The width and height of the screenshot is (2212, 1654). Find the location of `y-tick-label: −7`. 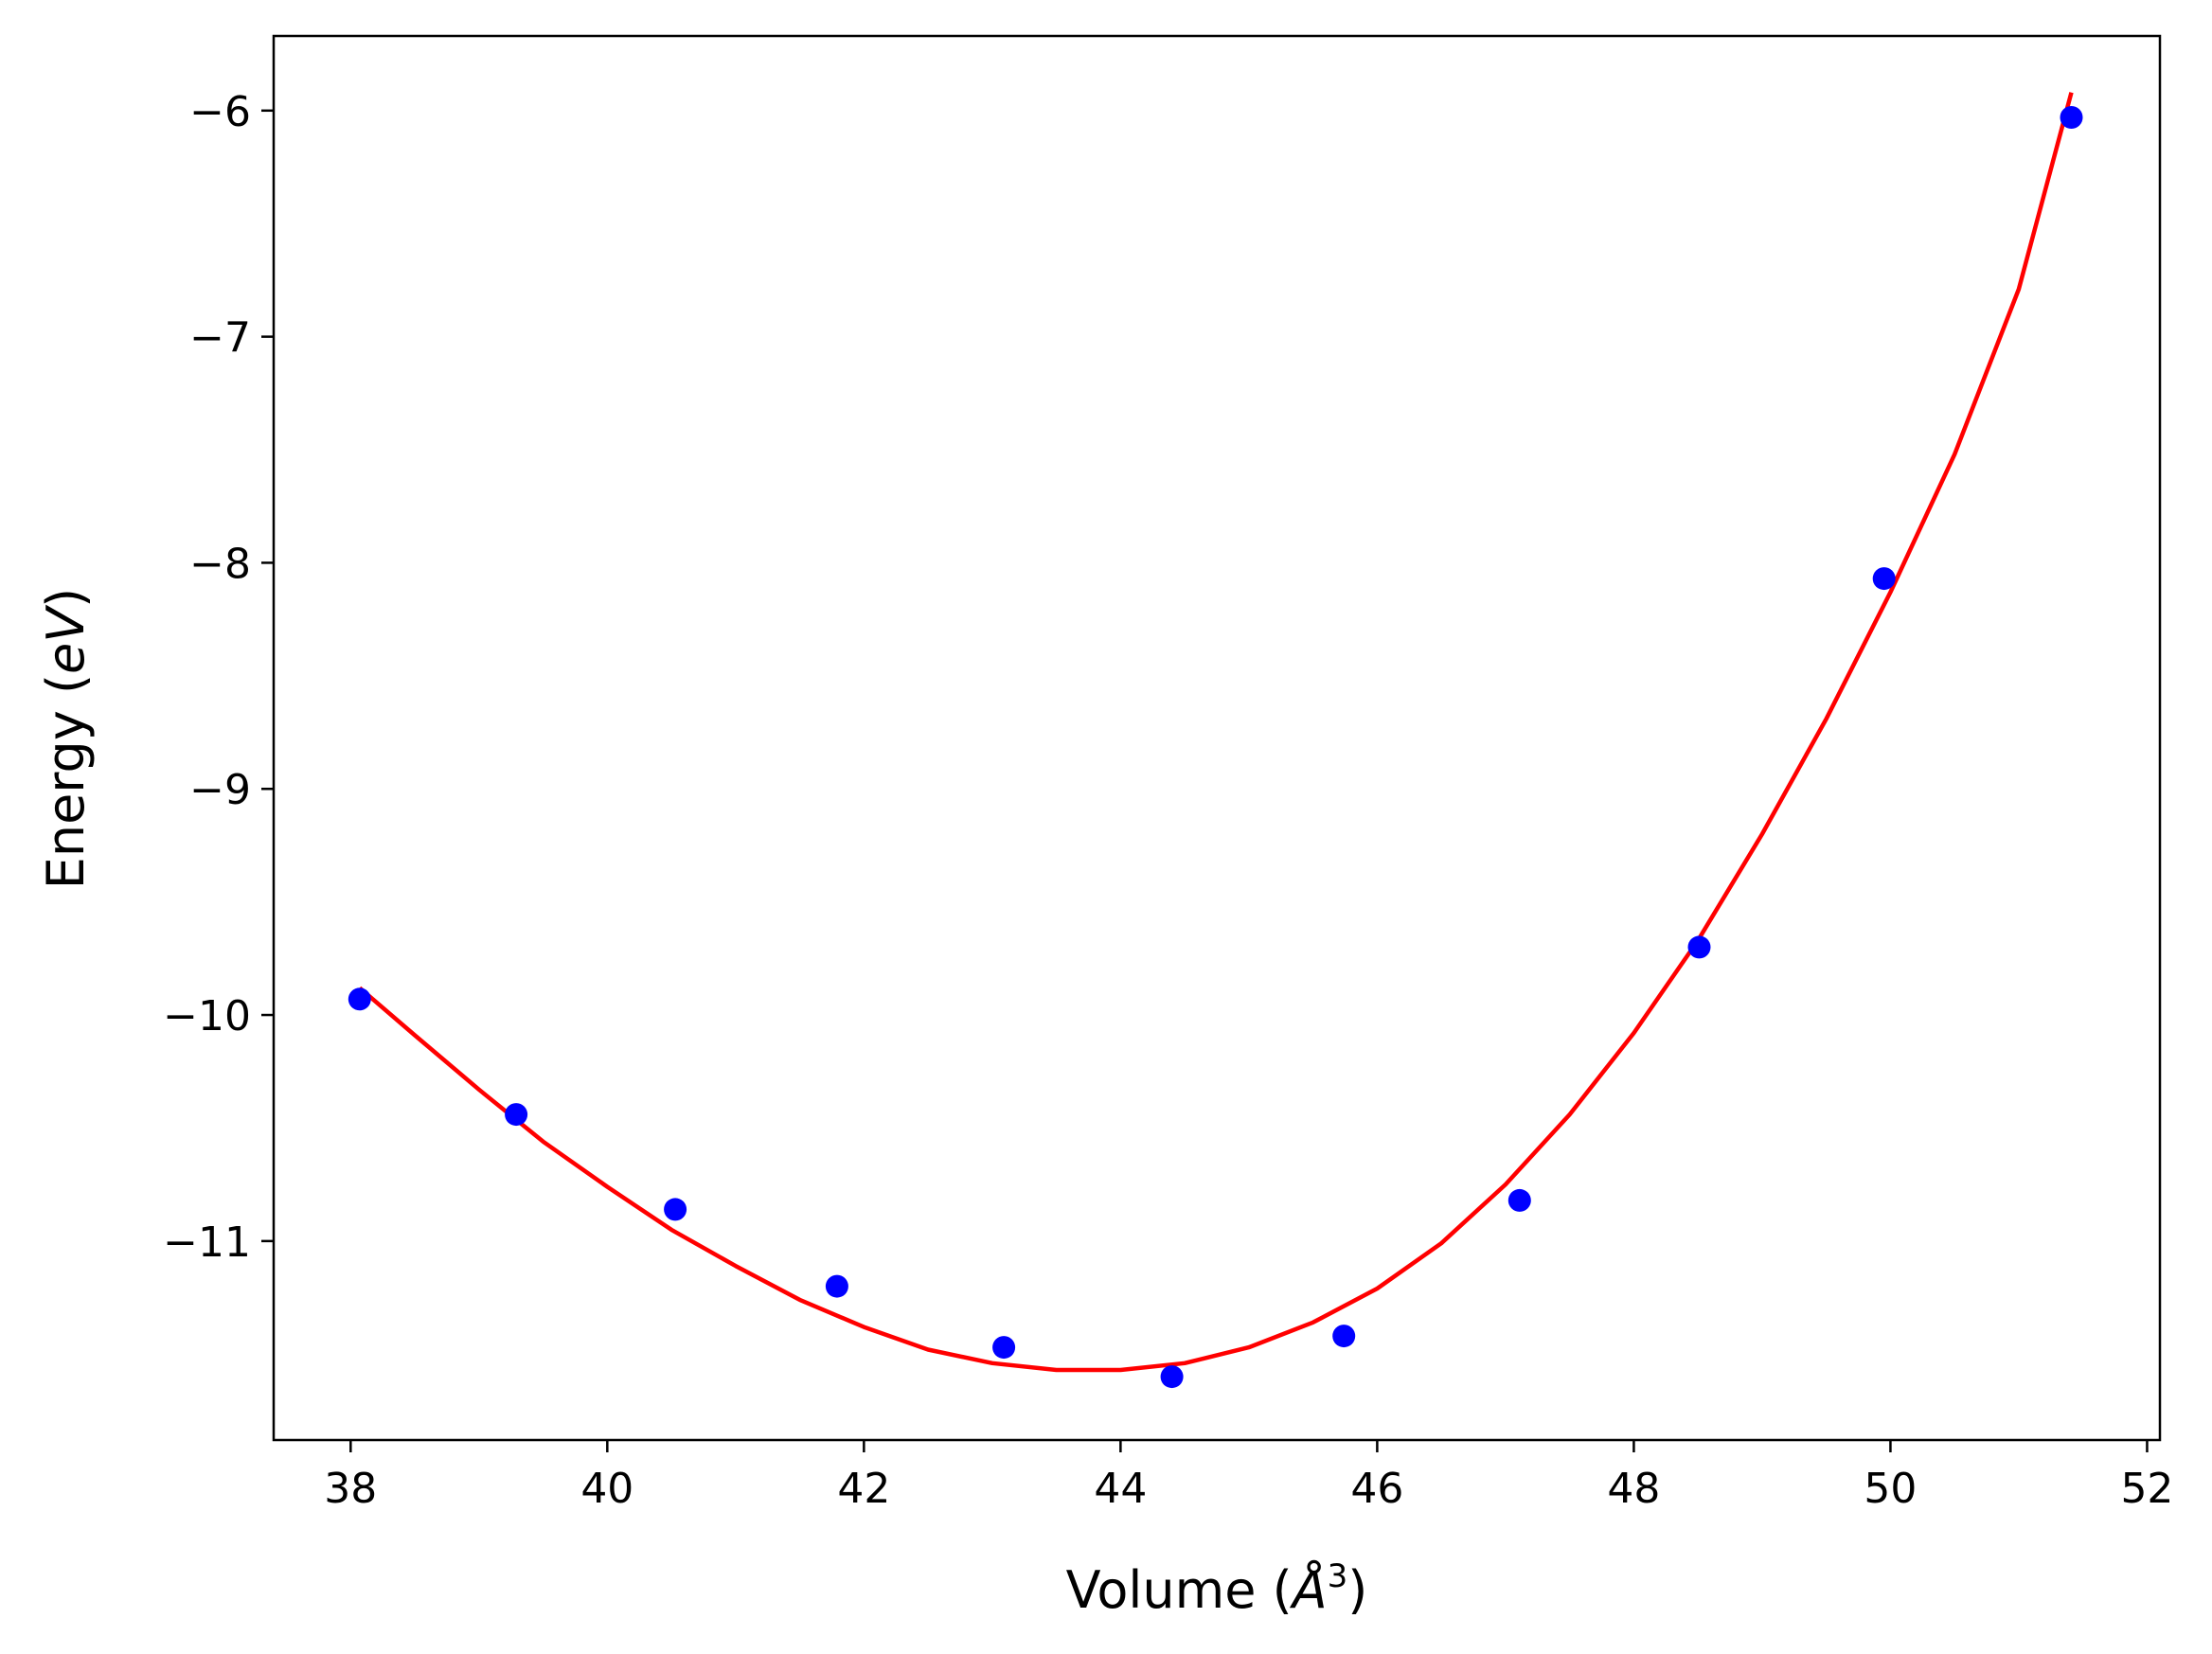

y-tick-label: −7 is located at coordinates (220, 338).